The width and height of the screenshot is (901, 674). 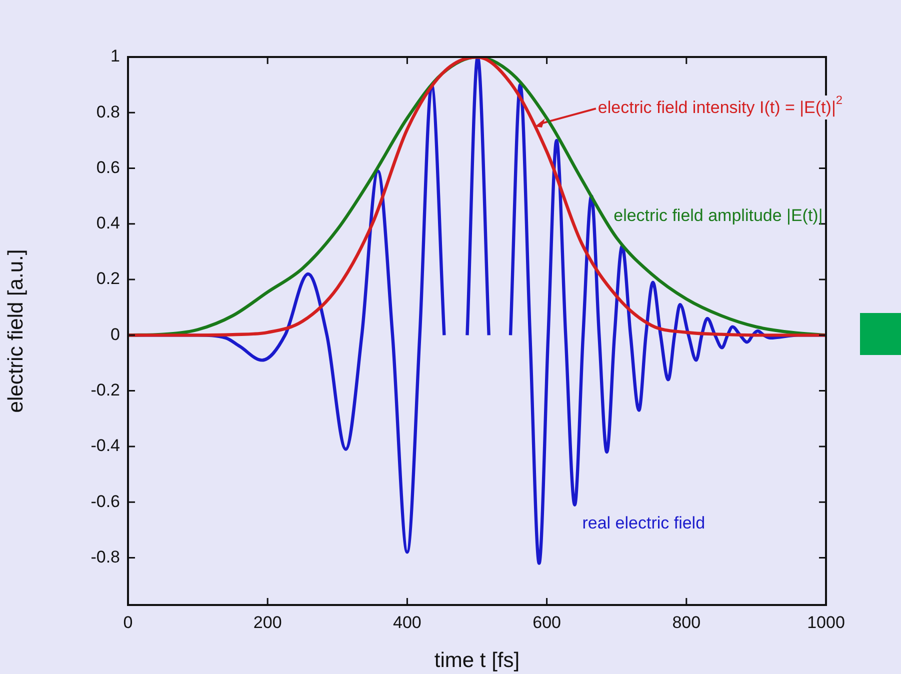 What do you see at coordinates (105, 446) in the screenshot?
I see `y-tick-label: -0.4` at bounding box center [105, 446].